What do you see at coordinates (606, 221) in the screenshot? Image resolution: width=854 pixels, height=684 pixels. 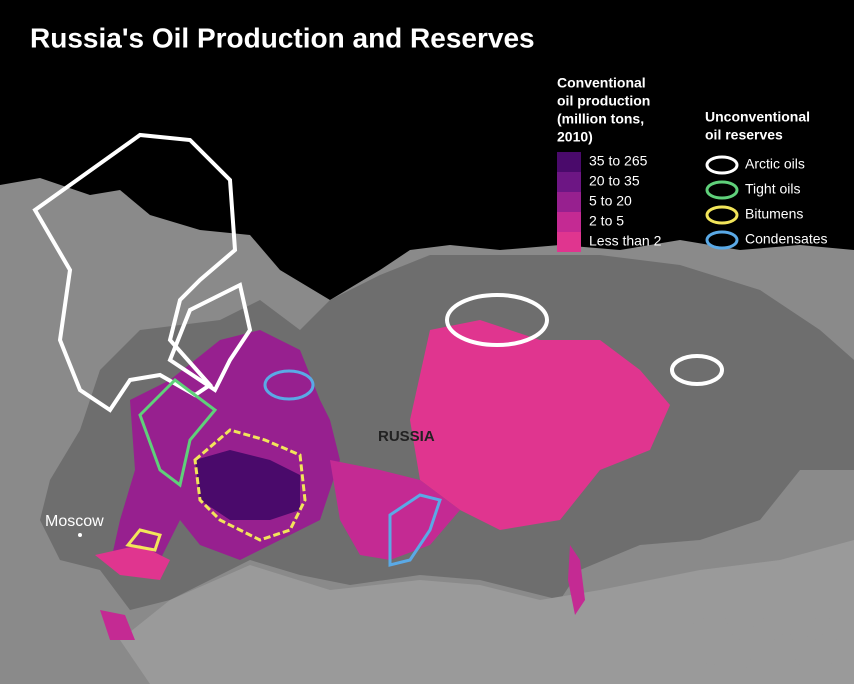 I see `legend-label: 2 to 5` at bounding box center [606, 221].